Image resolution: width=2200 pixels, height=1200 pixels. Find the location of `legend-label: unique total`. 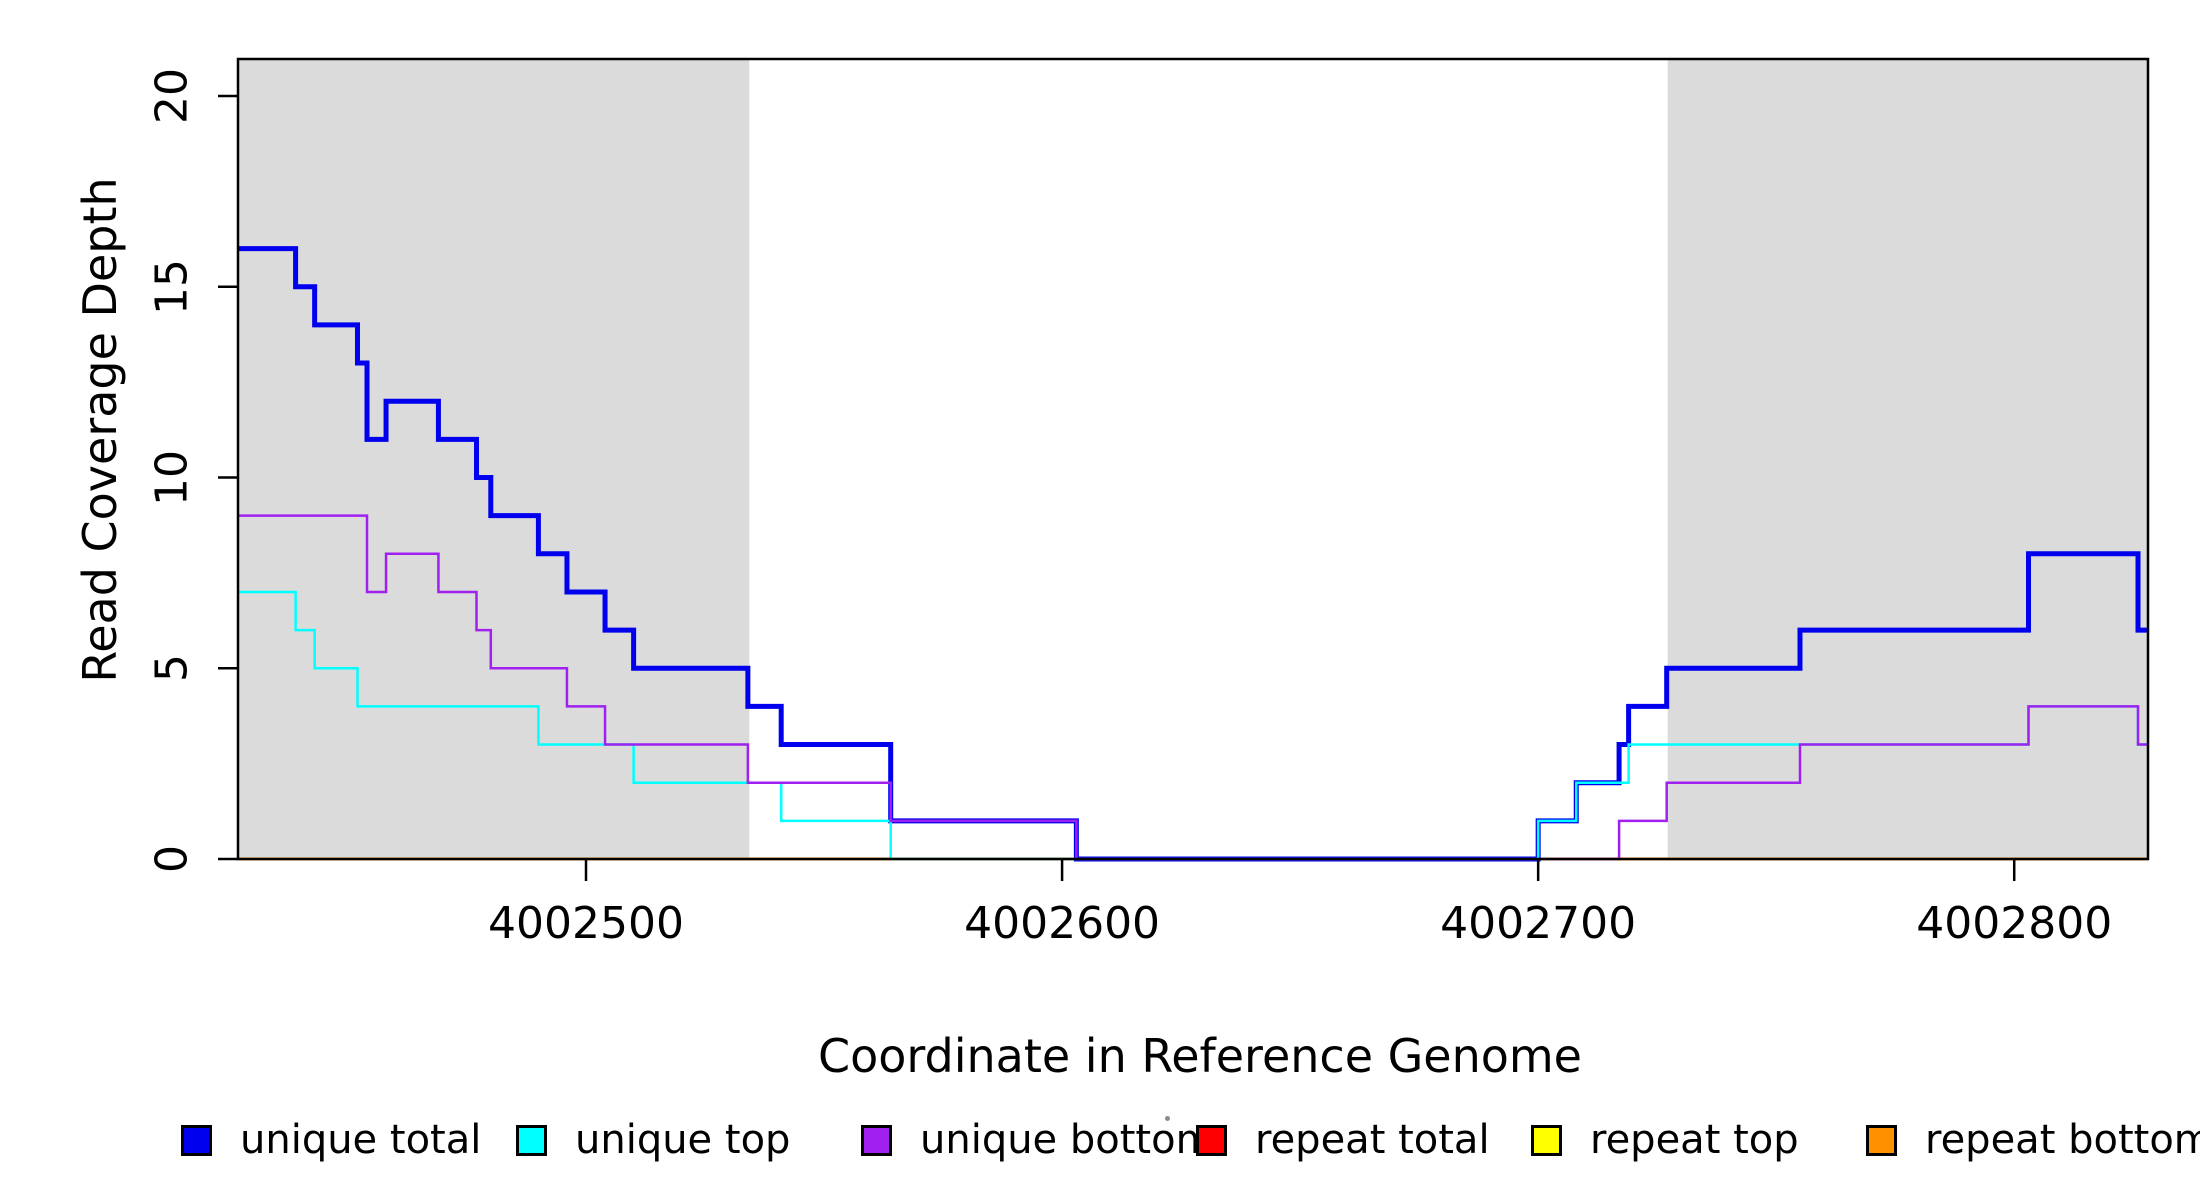

legend-label: unique total is located at coordinates (361, 1140).